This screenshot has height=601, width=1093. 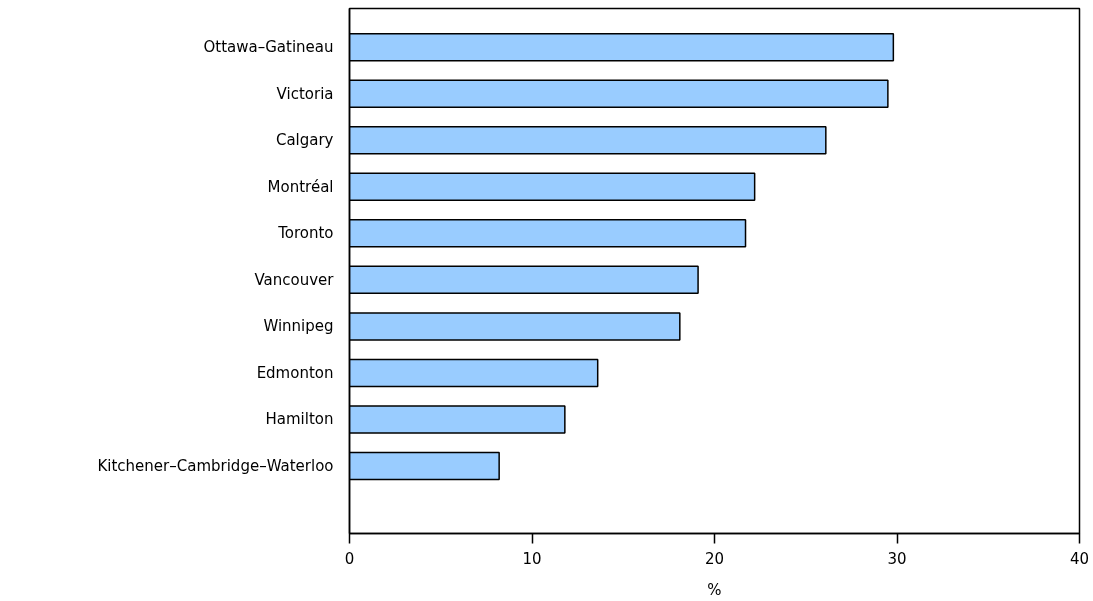 What do you see at coordinates (714, 589) in the screenshot?
I see `x-axis-title: %` at bounding box center [714, 589].